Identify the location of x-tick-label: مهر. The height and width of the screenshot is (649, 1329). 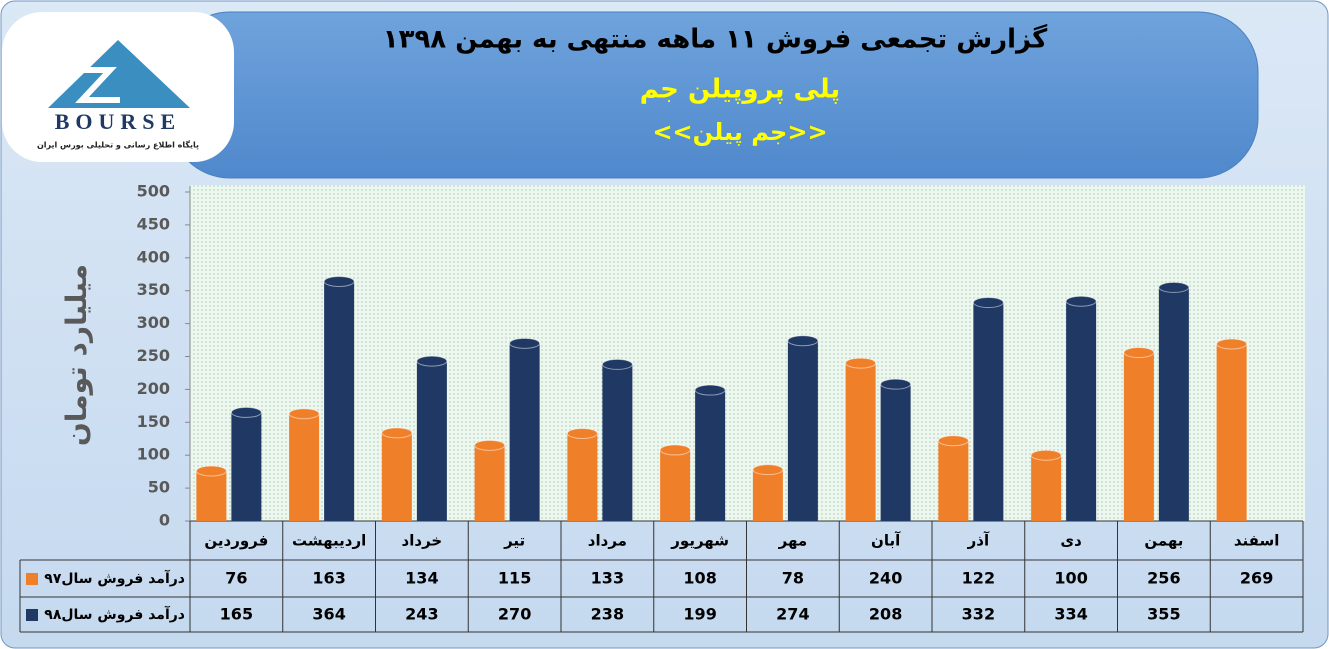
(793, 541).